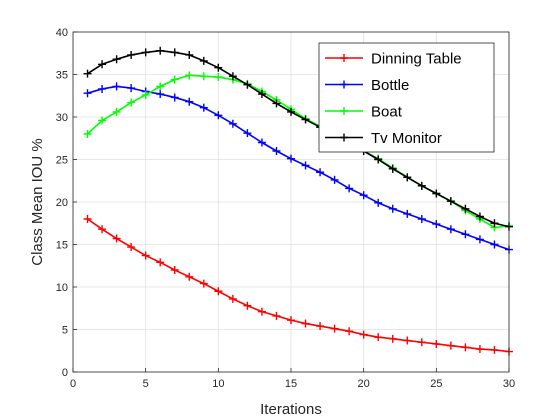 This screenshot has width=560, height=420. I want to click on x-axis-ticks: 0 5 10 15 20 25 30, so click(292, 379).